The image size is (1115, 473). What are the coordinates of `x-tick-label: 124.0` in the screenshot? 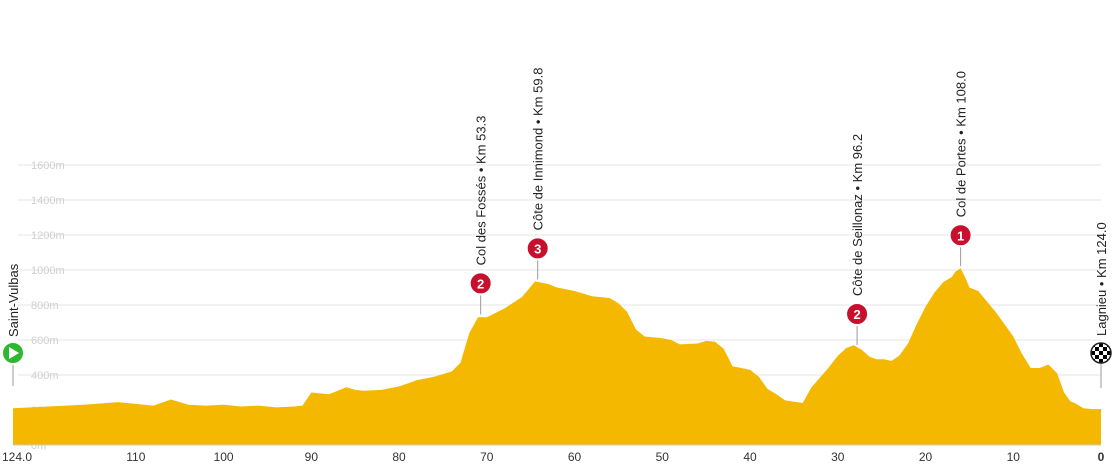 It's located at (17, 457).